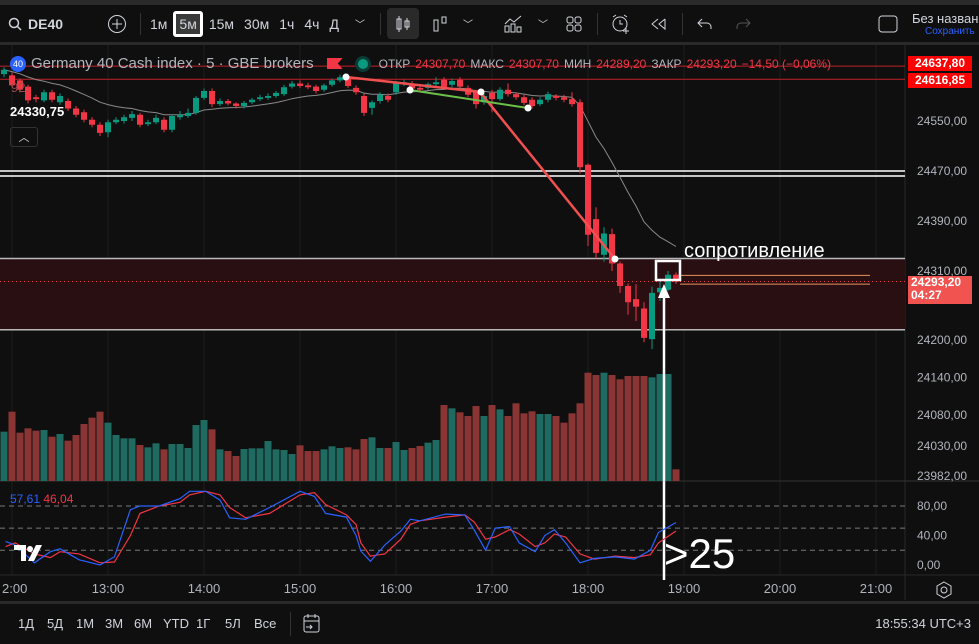 The height and width of the screenshot is (644, 979). I want to click on range-1М: 1М, so click(85, 623).